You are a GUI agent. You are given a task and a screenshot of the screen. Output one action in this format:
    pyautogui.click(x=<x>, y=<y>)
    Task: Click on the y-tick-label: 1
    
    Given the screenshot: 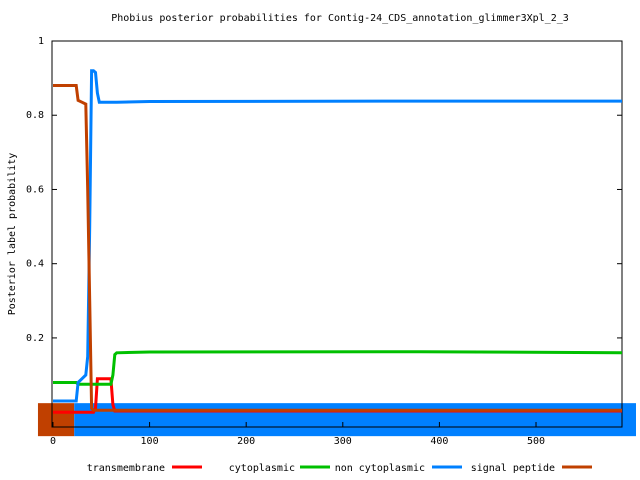 What is the action you would take?
    pyautogui.click(x=41, y=41)
    